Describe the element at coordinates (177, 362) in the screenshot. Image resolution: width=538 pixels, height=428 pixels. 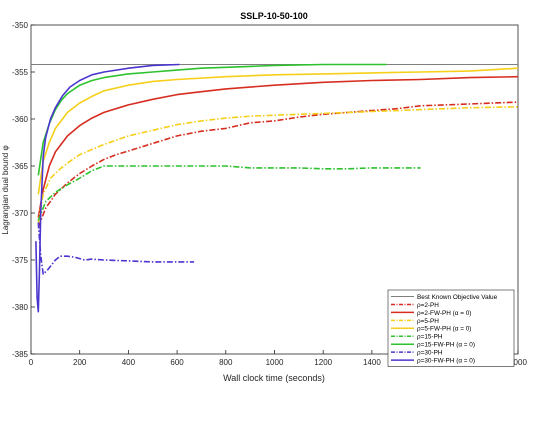
I see `x-tick-label: 600` at that location.